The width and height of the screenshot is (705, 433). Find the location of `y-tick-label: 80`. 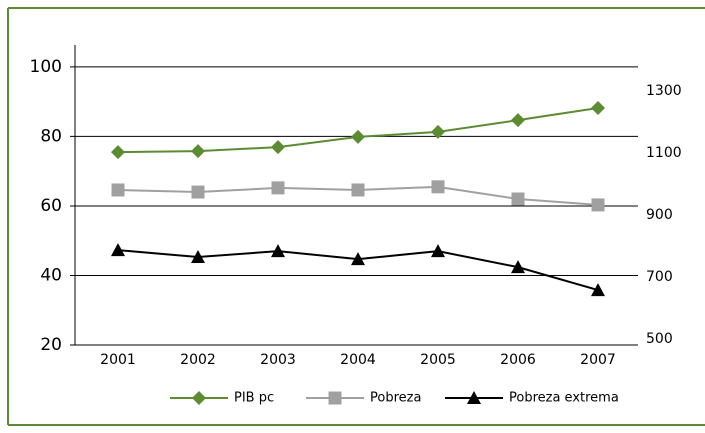

y-tick-label: 80 is located at coordinates (51, 136).